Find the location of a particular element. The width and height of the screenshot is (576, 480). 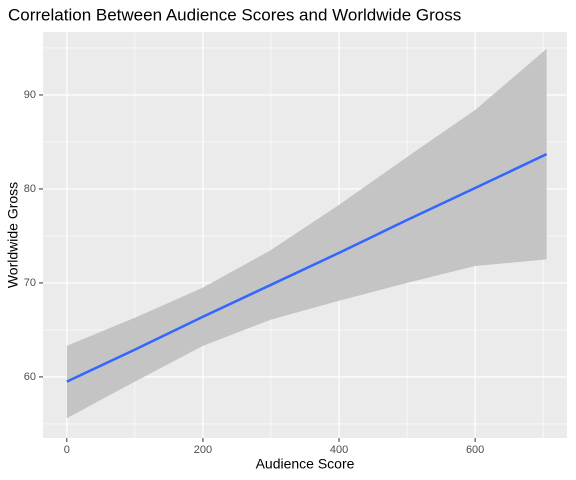

y-tick-label: 60 is located at coordinates (30, 377).